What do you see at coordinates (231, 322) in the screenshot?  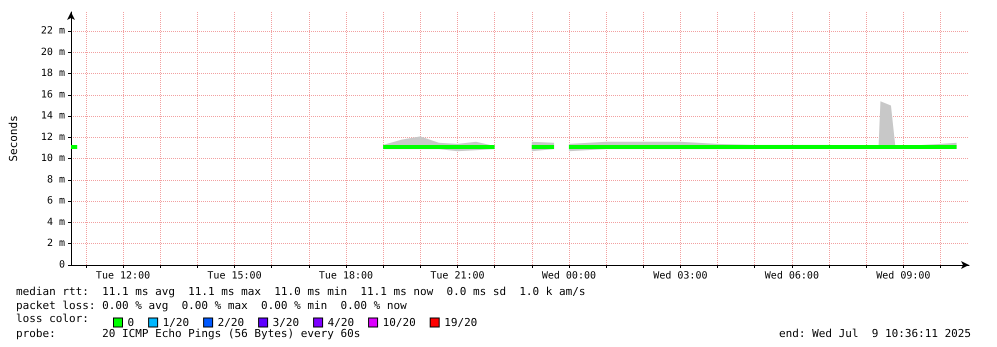 I see `legend-label: 2/20` at bounding box center [231, 322].